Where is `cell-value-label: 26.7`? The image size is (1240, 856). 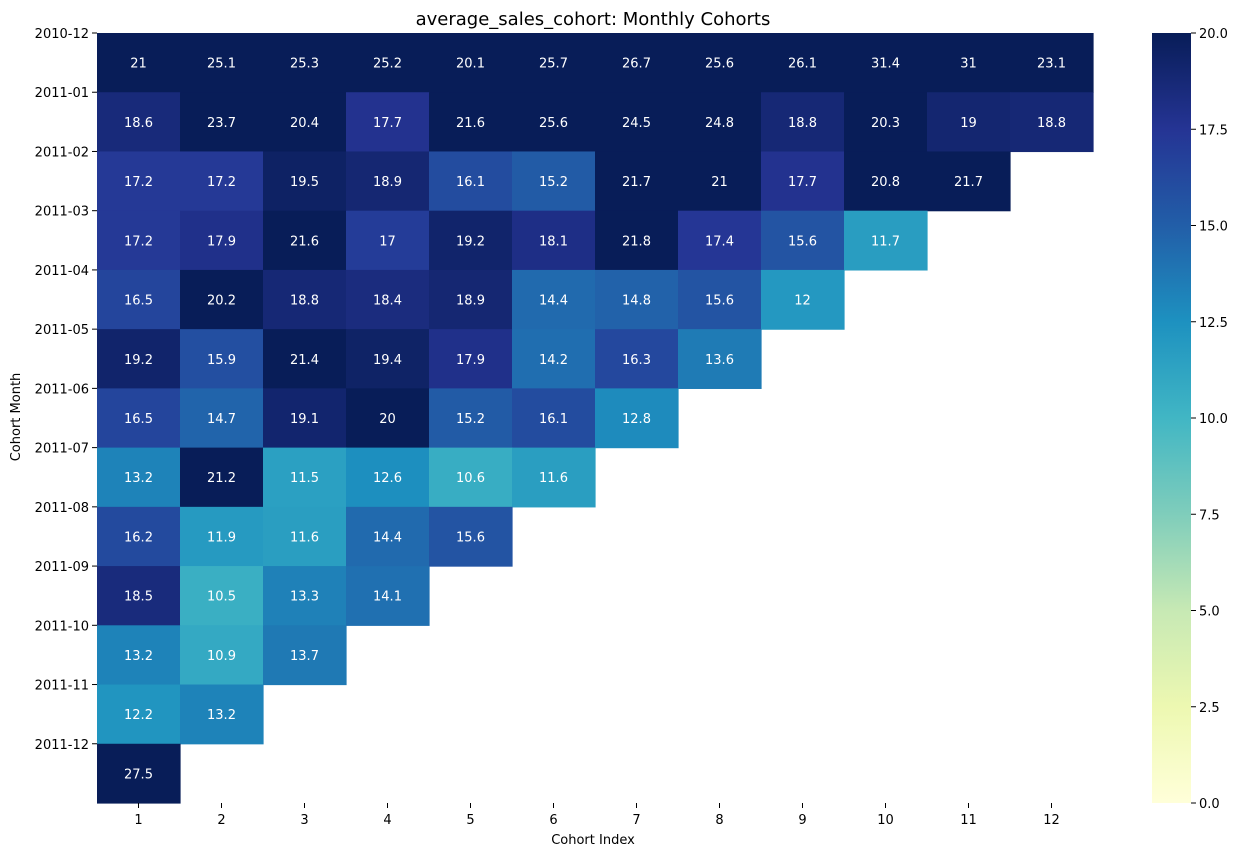
cell-value-label: 26.7 is located at coordinates (636, 64).